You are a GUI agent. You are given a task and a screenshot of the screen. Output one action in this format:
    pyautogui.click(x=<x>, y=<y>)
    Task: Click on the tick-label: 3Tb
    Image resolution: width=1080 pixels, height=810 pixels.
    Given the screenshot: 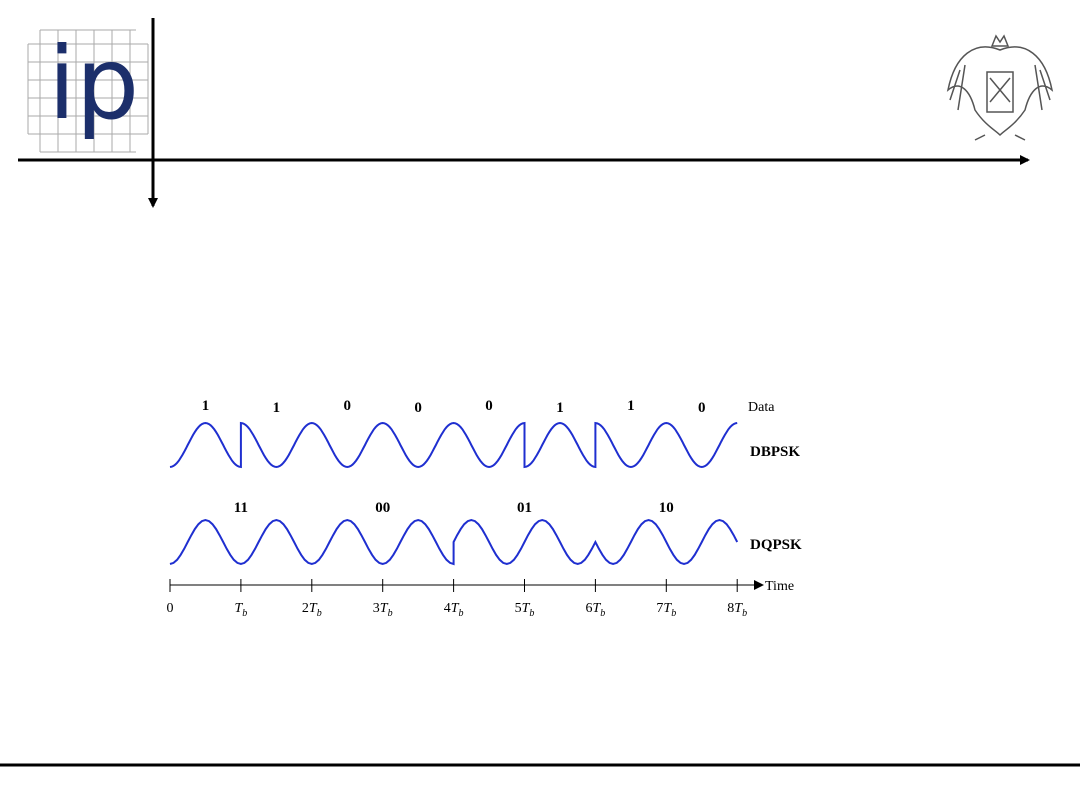 What is the action you would take?
    pyautogui.click(x=383, y=610)
    